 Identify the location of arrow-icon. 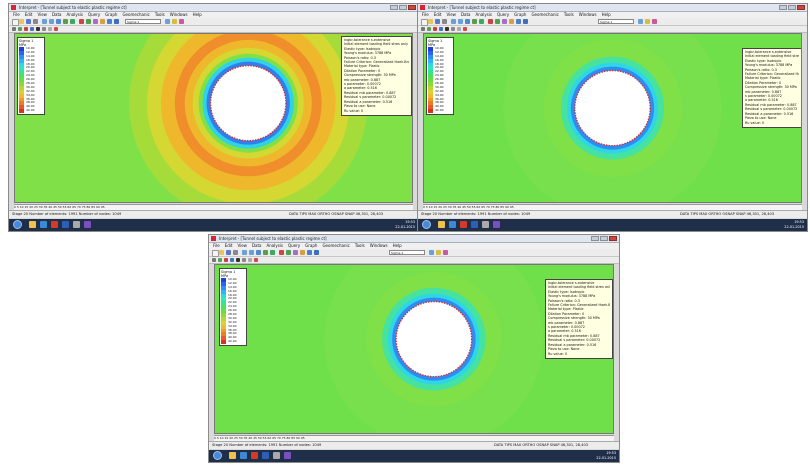
(435, 29).